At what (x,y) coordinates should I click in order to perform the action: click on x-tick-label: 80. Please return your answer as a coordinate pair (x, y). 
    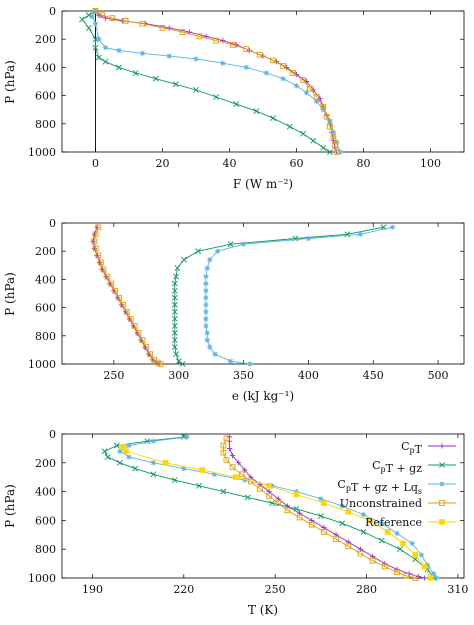
    Looking at the image, I should click on (364, 163).